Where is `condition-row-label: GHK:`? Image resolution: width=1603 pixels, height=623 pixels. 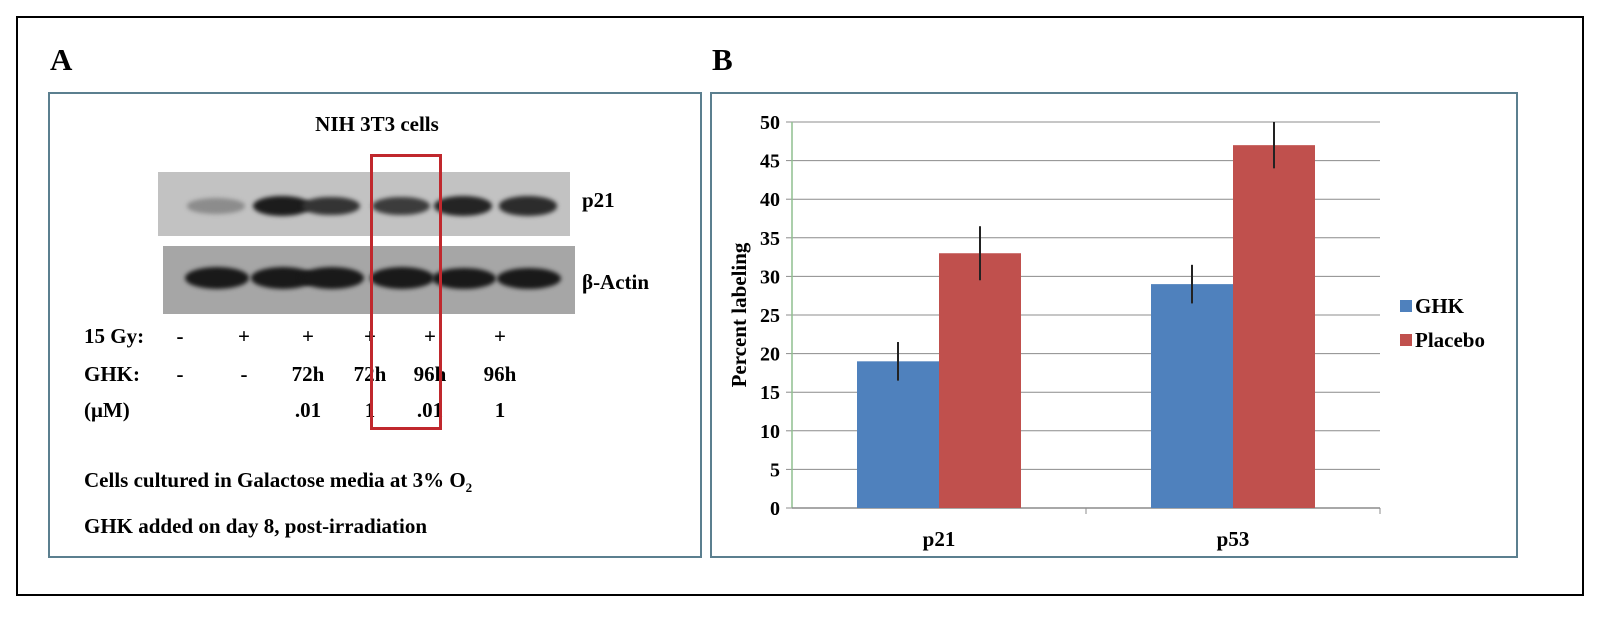 condition-row-label: GHK: is located at coordinates (112, 374).